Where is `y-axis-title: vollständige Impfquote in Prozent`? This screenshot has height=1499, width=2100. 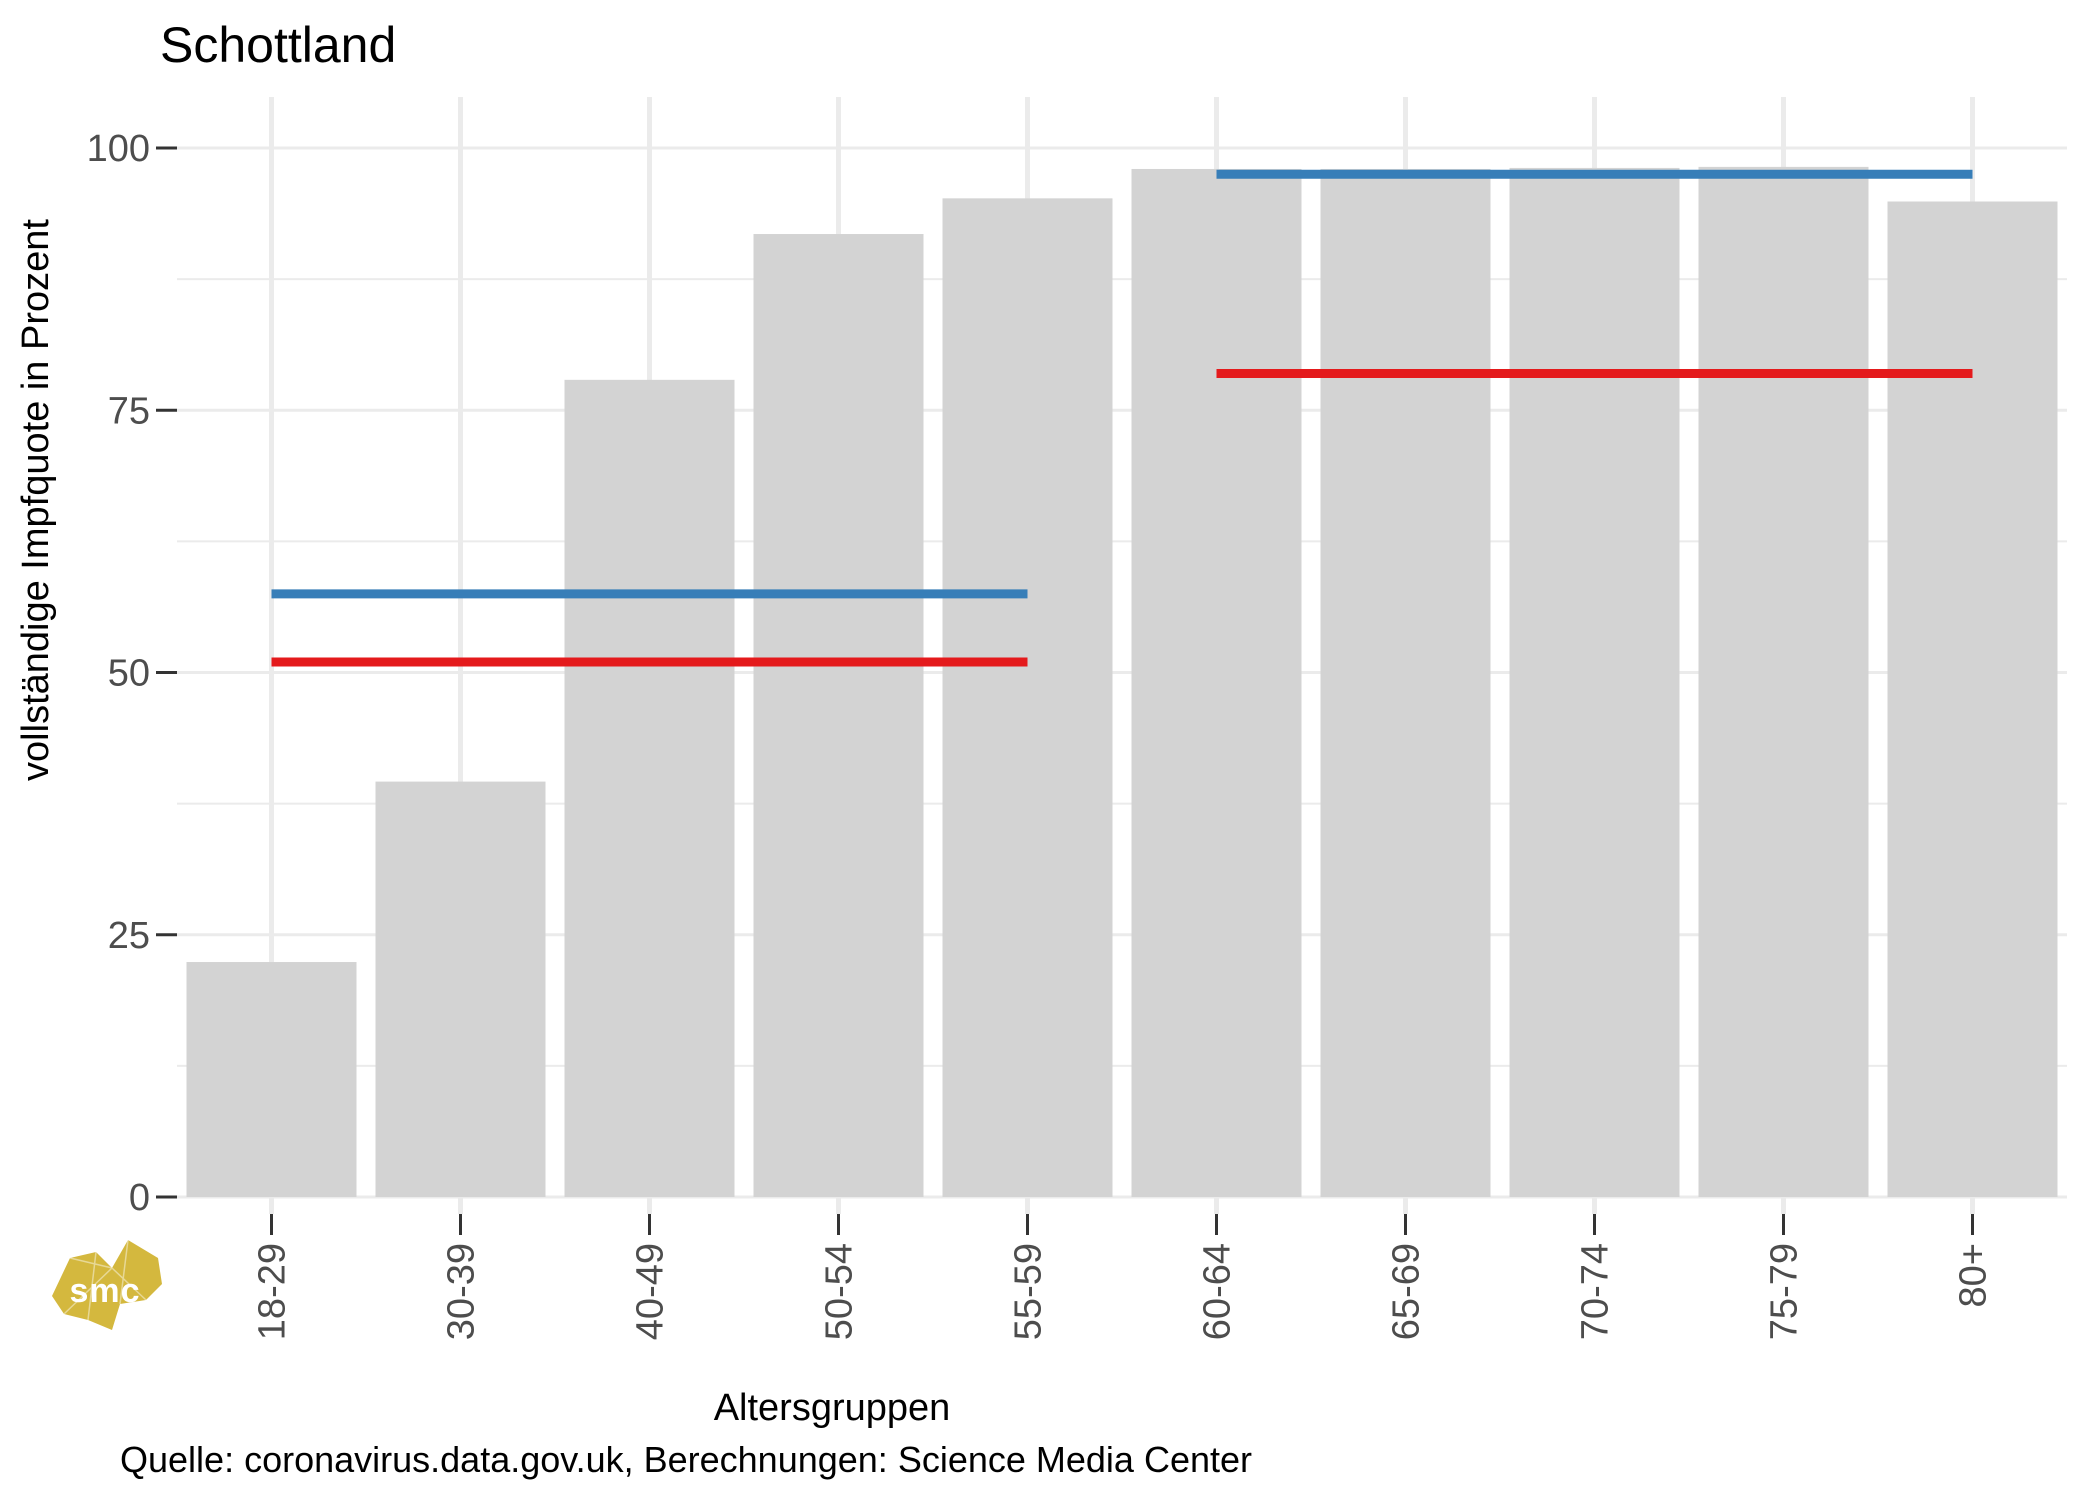
y-axis-title: vollständige Impfquote in Prozent is located at coordinates (36, 500).